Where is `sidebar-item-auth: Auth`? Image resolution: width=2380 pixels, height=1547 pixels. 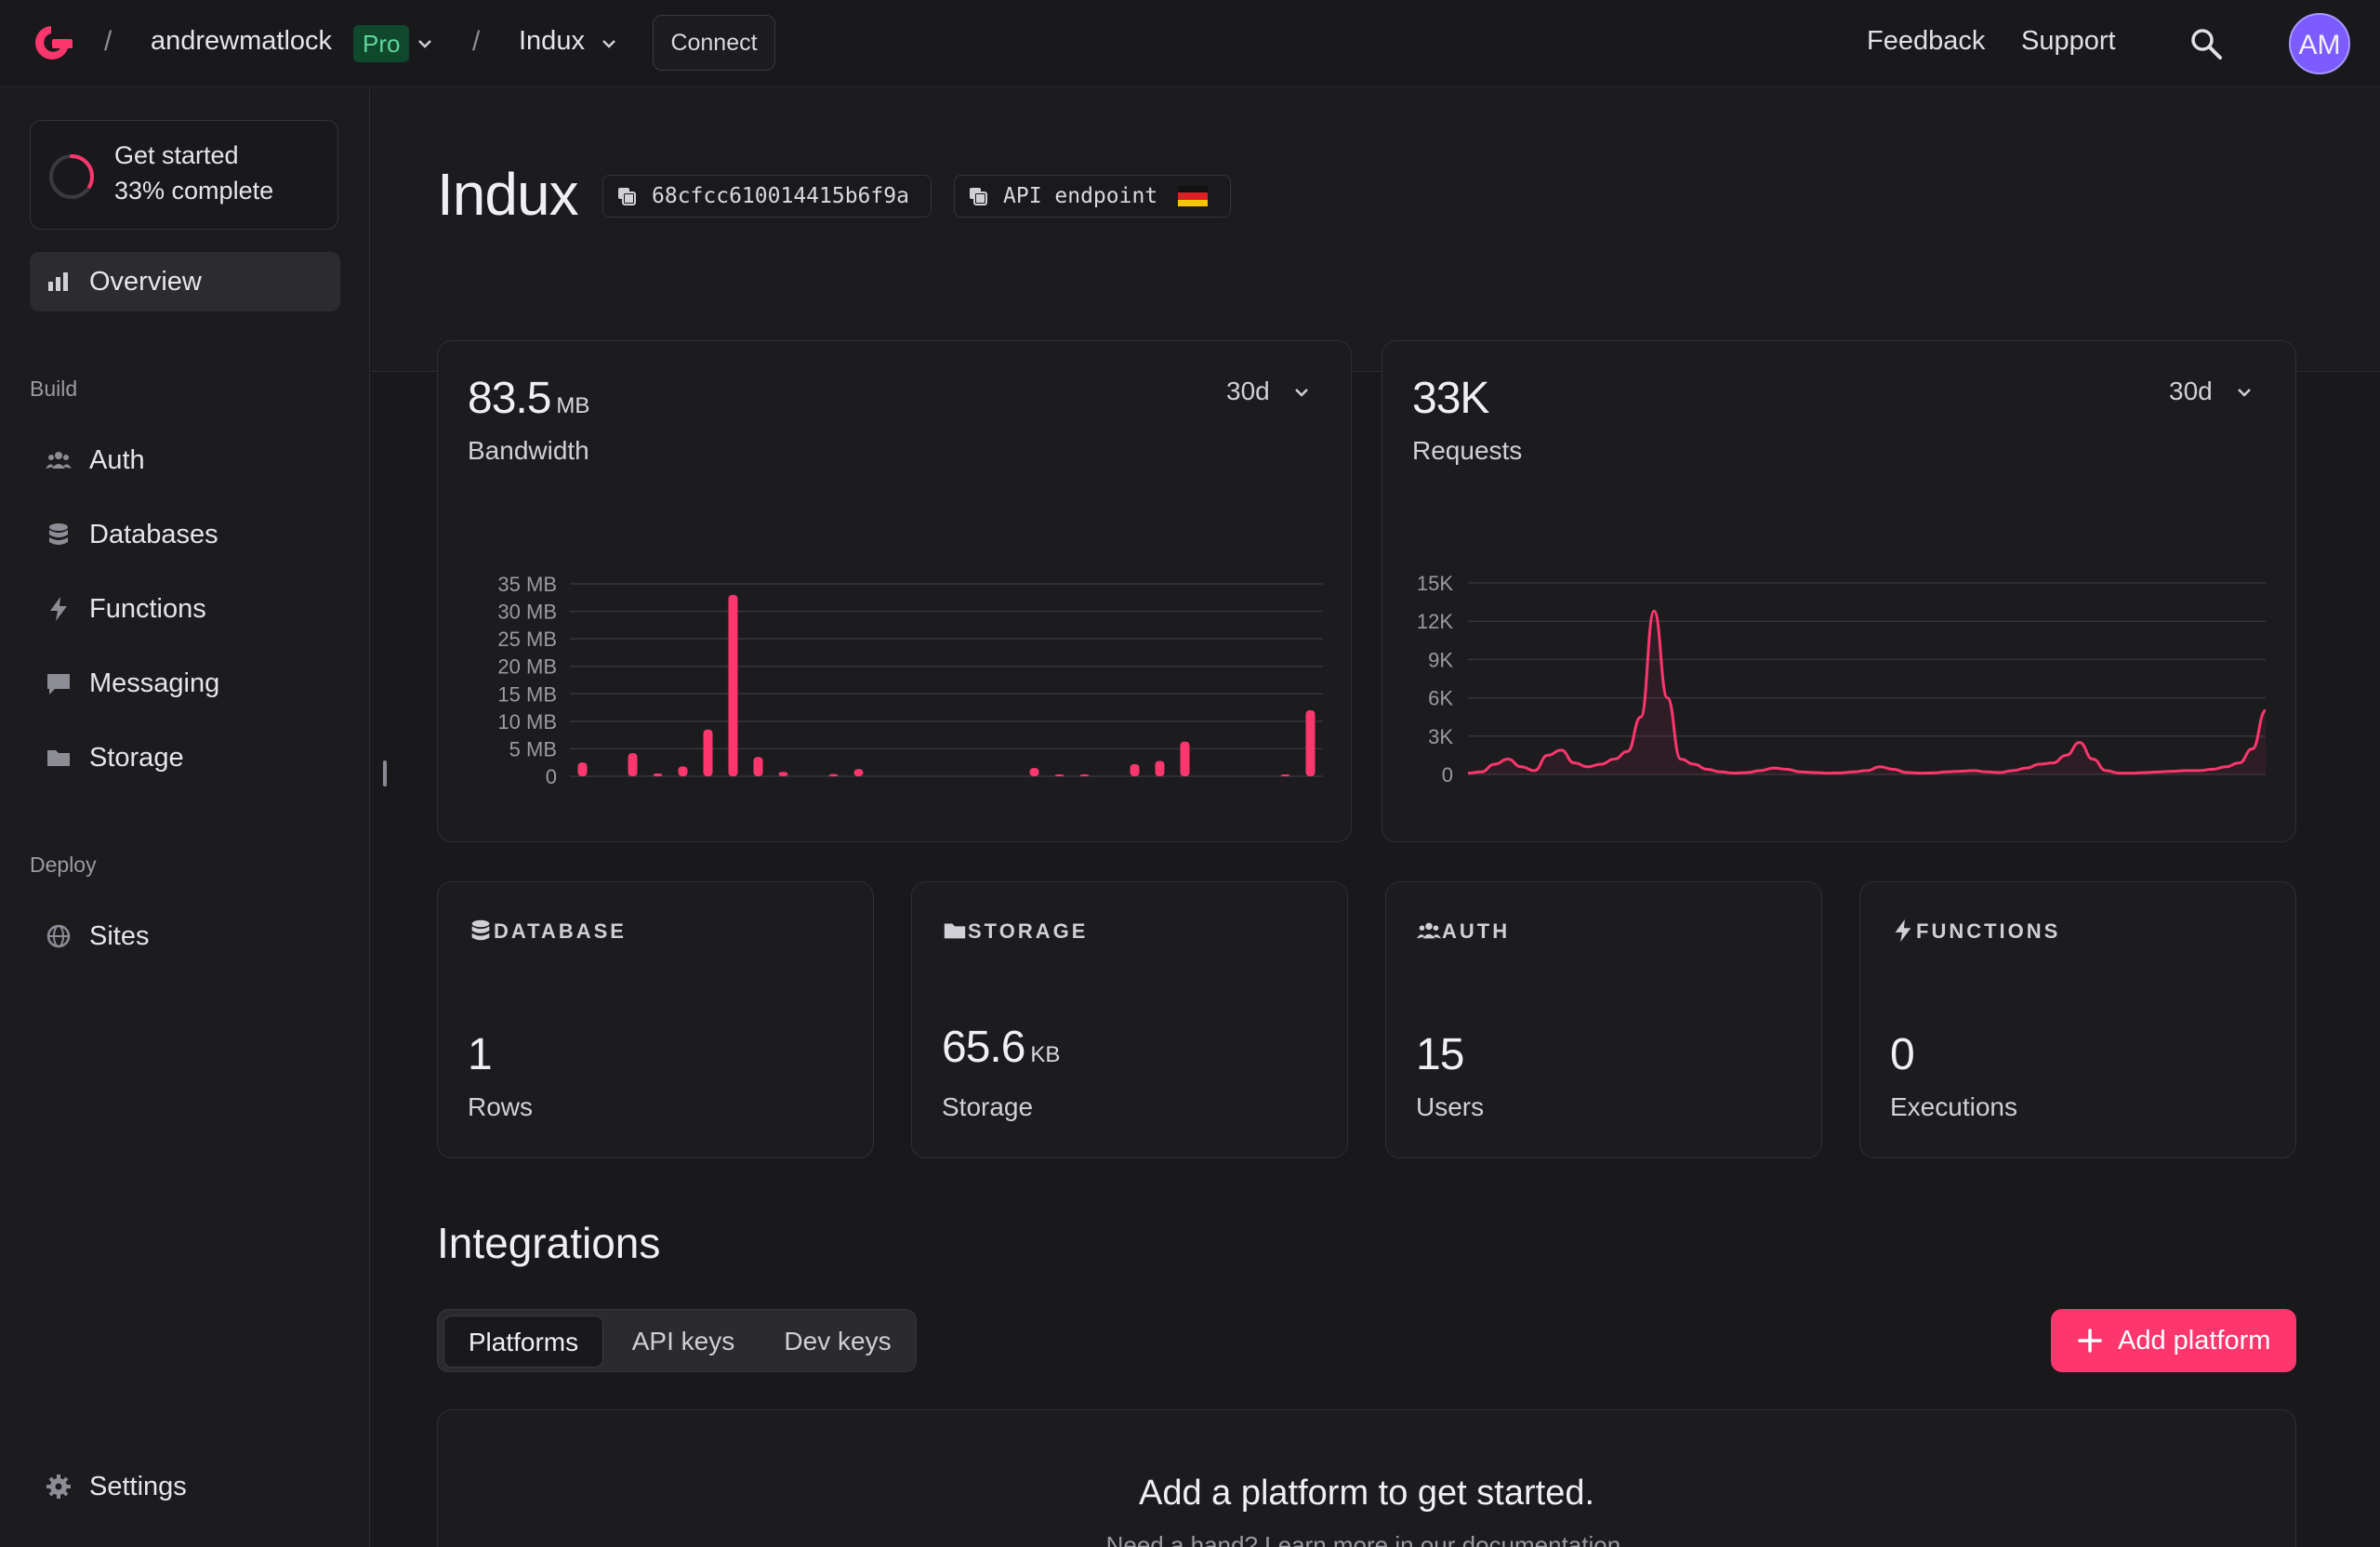 sidebar-item-auth: Auth is located at coordinates (185, 460).